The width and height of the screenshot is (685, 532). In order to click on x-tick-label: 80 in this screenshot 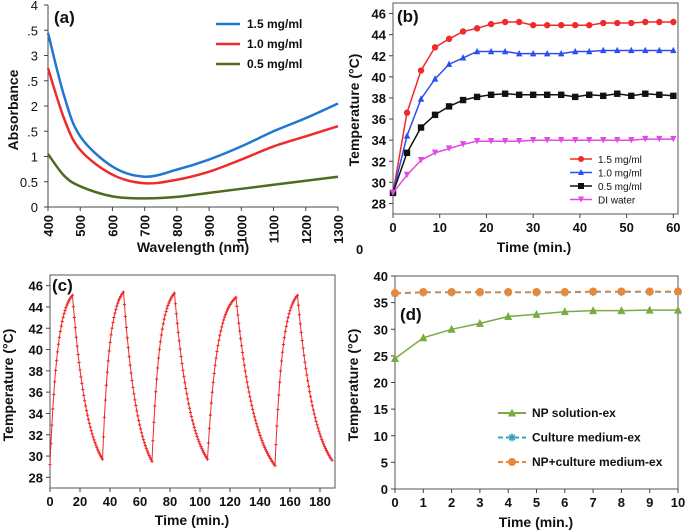, I will do `click(170, 501)`.